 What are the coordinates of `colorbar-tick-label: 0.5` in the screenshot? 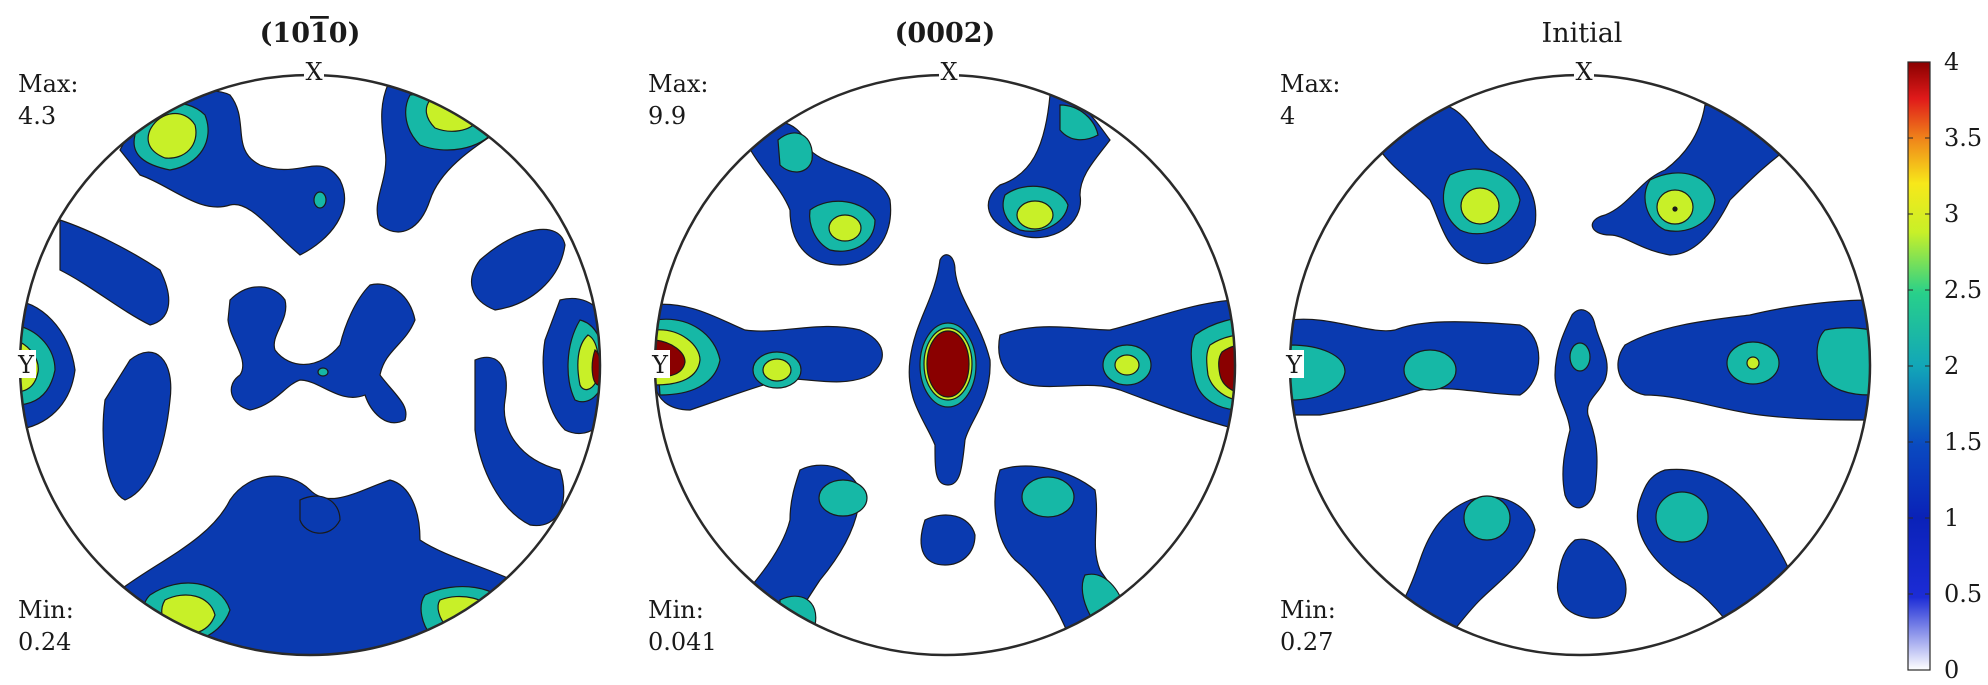 It's located at (1963, 594).